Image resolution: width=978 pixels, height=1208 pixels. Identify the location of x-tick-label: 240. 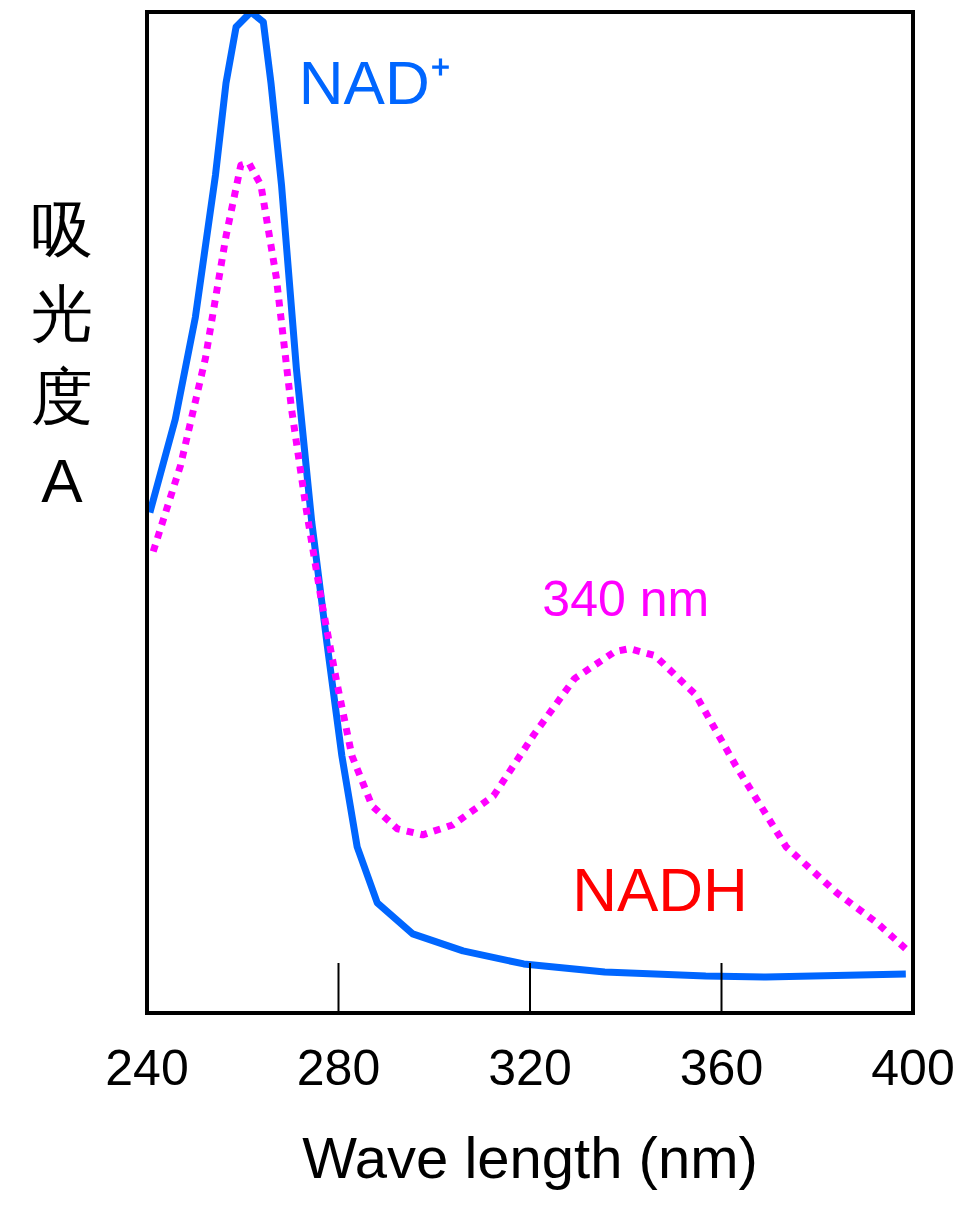
(147, 1068).